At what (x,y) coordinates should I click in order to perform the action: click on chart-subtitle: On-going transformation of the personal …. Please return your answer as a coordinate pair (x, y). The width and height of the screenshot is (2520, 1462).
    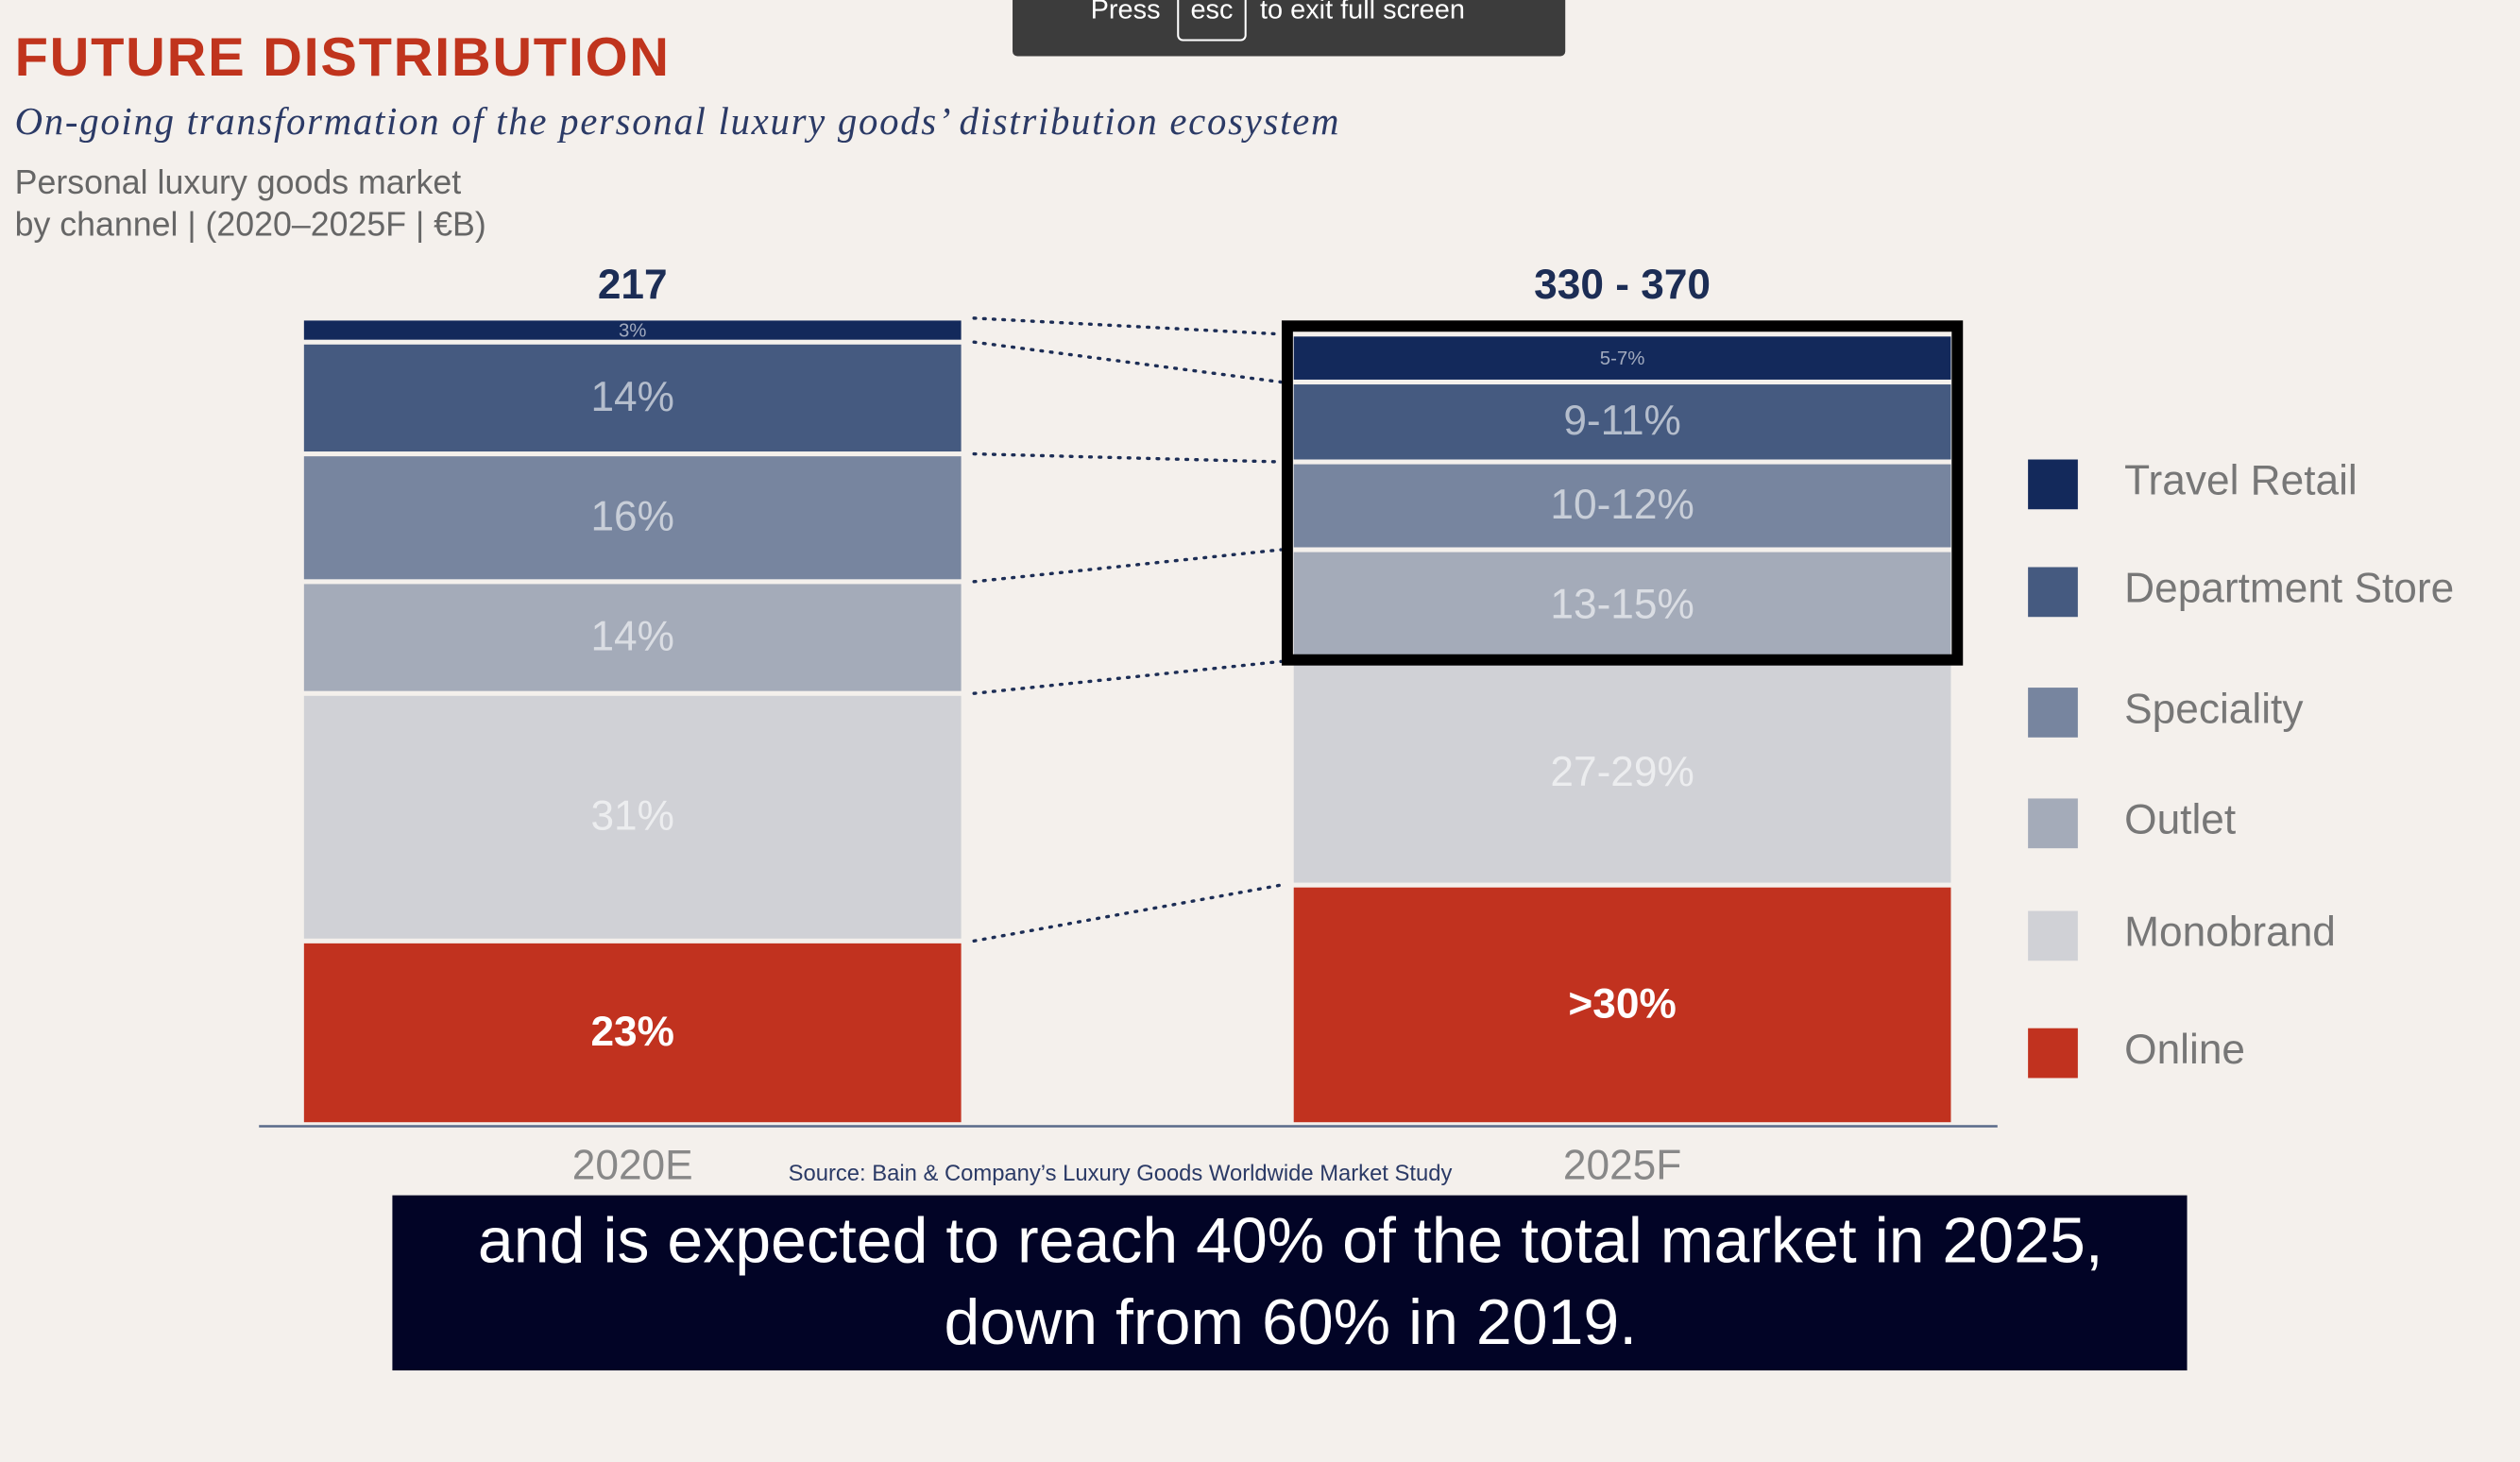
    Looking at the image, I should click on (677, 121).